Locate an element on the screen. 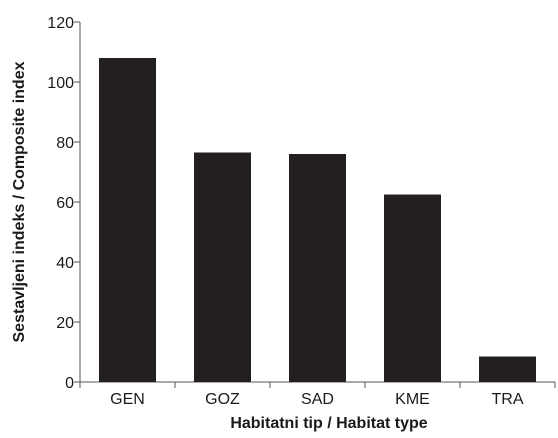 The height and width of the screenshot is (438, 558). y-axis: 0 20 40 60 80 100 120 is located at coordinates (64, 203).